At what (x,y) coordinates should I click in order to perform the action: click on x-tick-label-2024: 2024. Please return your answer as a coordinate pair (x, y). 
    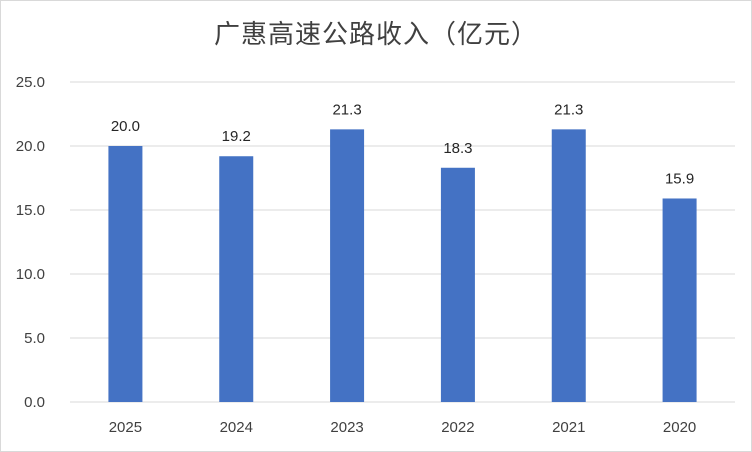
    Looking at the image, I should click on (236, 427).